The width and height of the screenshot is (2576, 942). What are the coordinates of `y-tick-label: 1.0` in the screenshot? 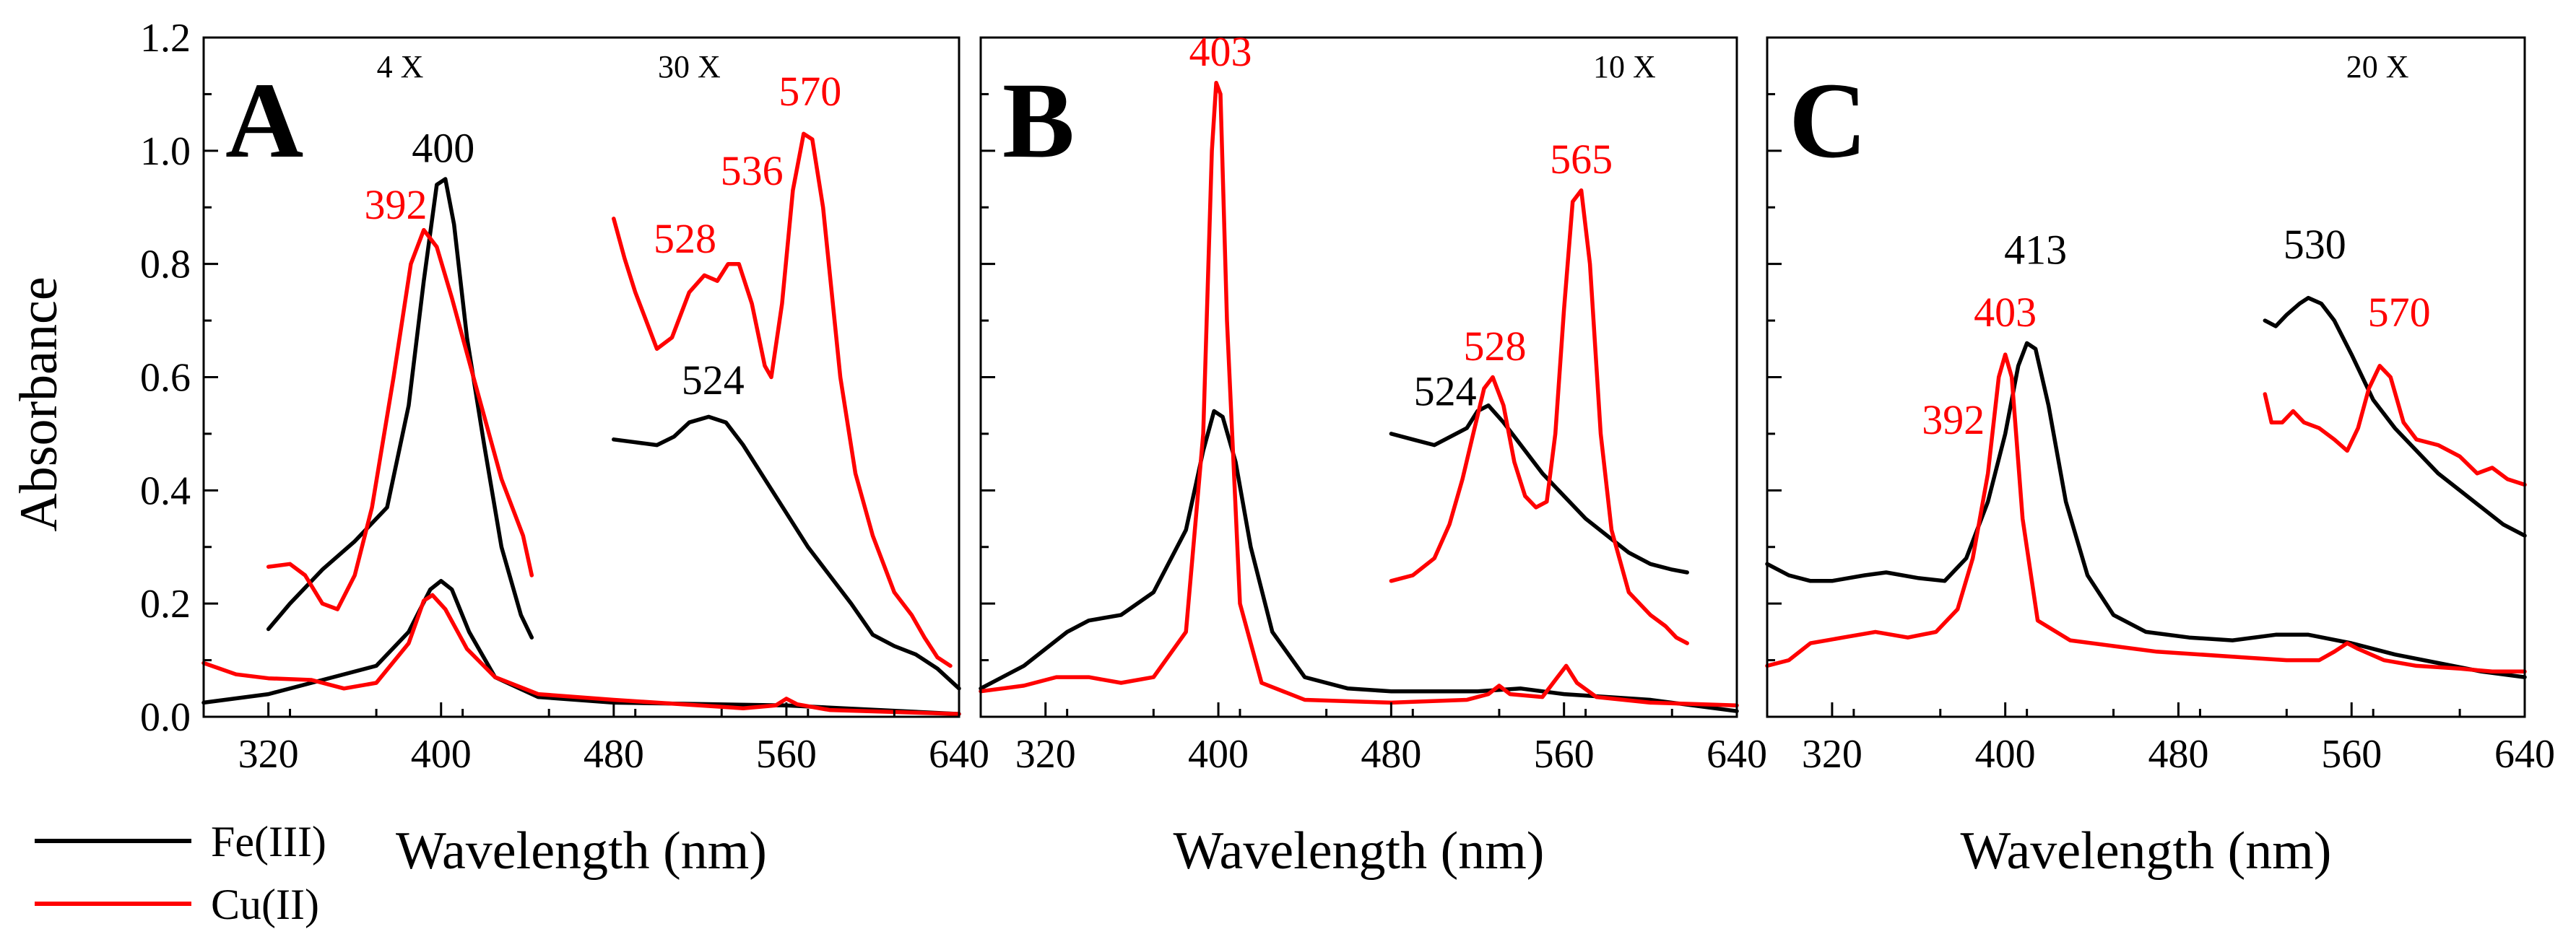 It's located at (165, 151).